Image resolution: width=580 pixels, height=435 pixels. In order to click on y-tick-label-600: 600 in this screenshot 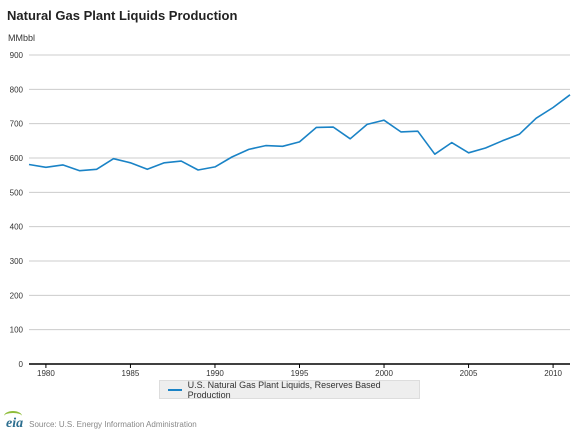, I will do `click(17, 158)`.